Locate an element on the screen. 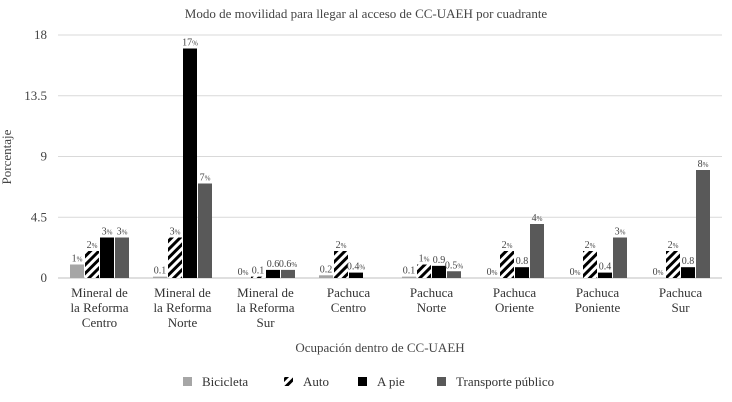 Image resolution: width=732 pixels, height=402 pixels. data-label: 0.2 is located at coordinates (326, 269).